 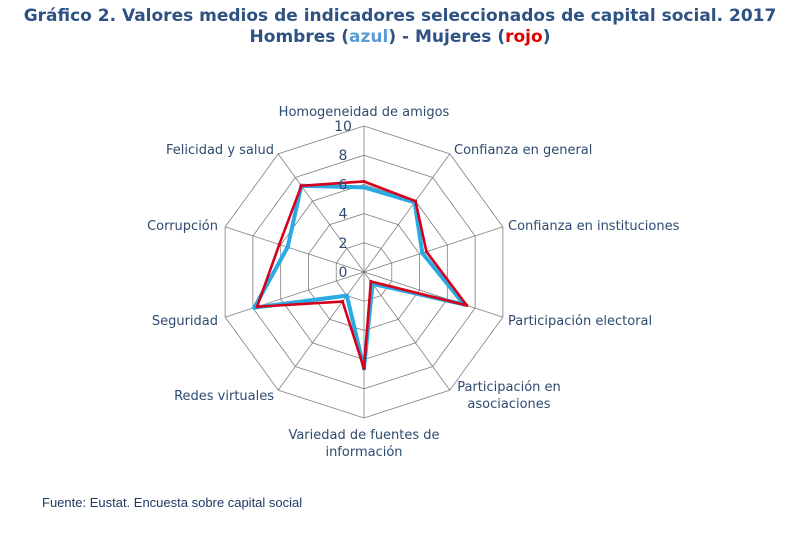 I want to click on tick-label-10: 10, so click(x=343, y=127).